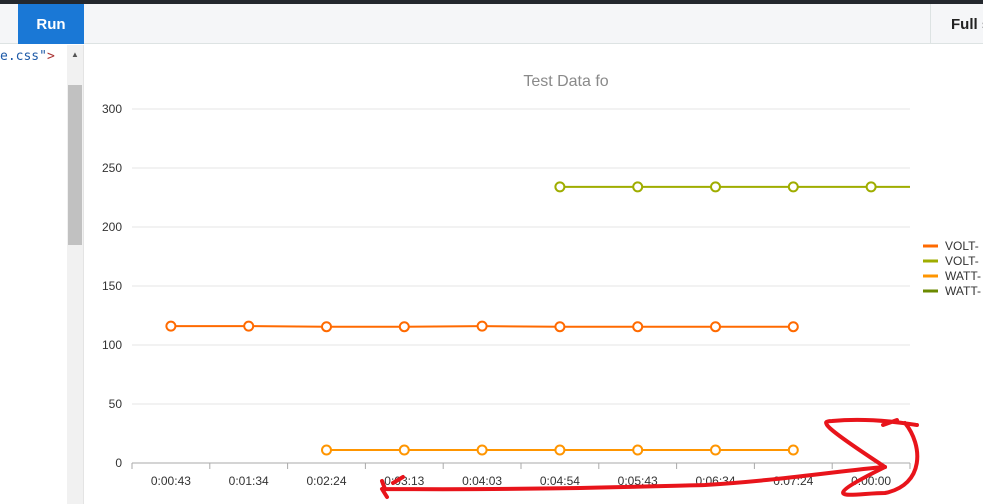 The height and width of the screenshot is (504, 983). What do you see at coordinates (491, 2) in the screenshot?
I see `top-bar` at bounding box center [491, 2].